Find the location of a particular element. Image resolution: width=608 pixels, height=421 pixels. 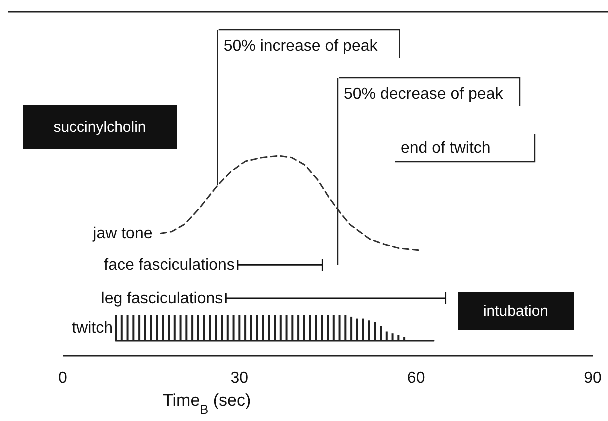

x-tick-label: 0 is located at coordinates (63, 378).